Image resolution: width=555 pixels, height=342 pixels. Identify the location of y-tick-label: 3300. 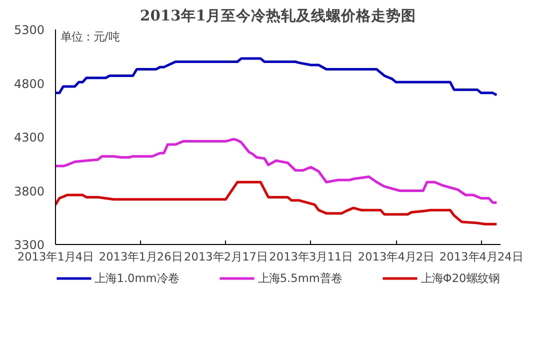
(29, 245).